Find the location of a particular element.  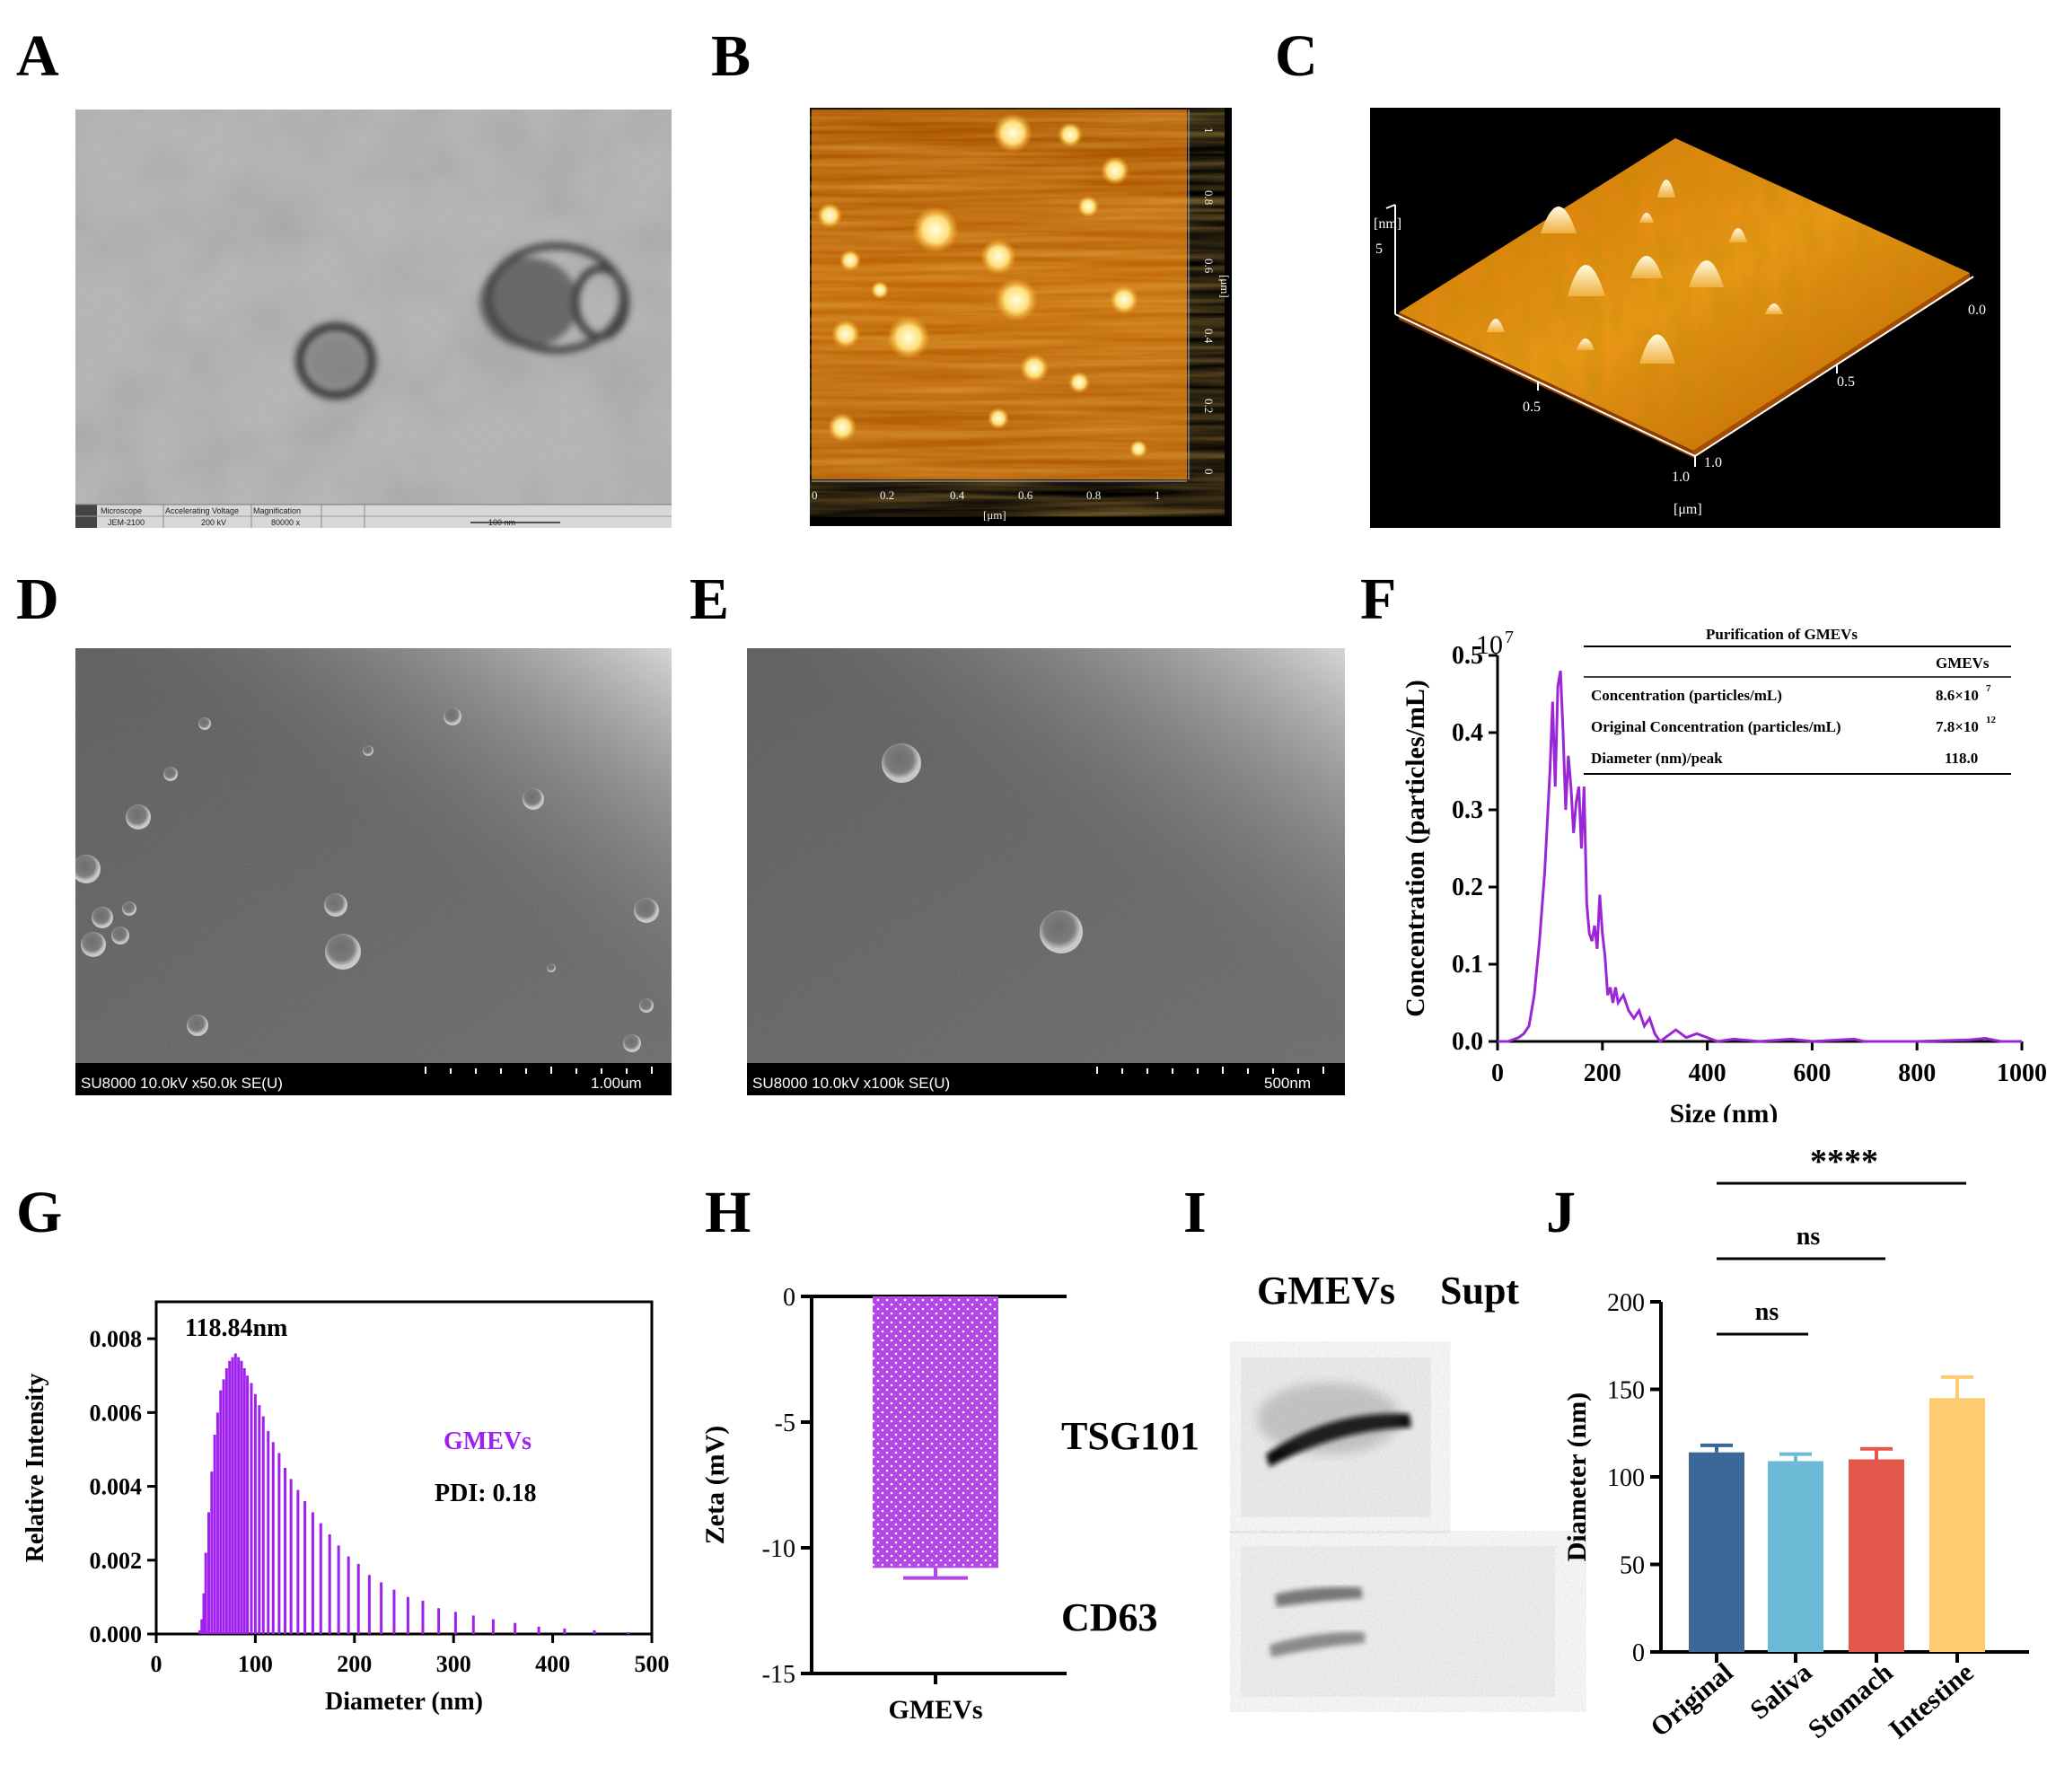

h-y-tick-label-0: 0 is located at coordinates (789, 1298).